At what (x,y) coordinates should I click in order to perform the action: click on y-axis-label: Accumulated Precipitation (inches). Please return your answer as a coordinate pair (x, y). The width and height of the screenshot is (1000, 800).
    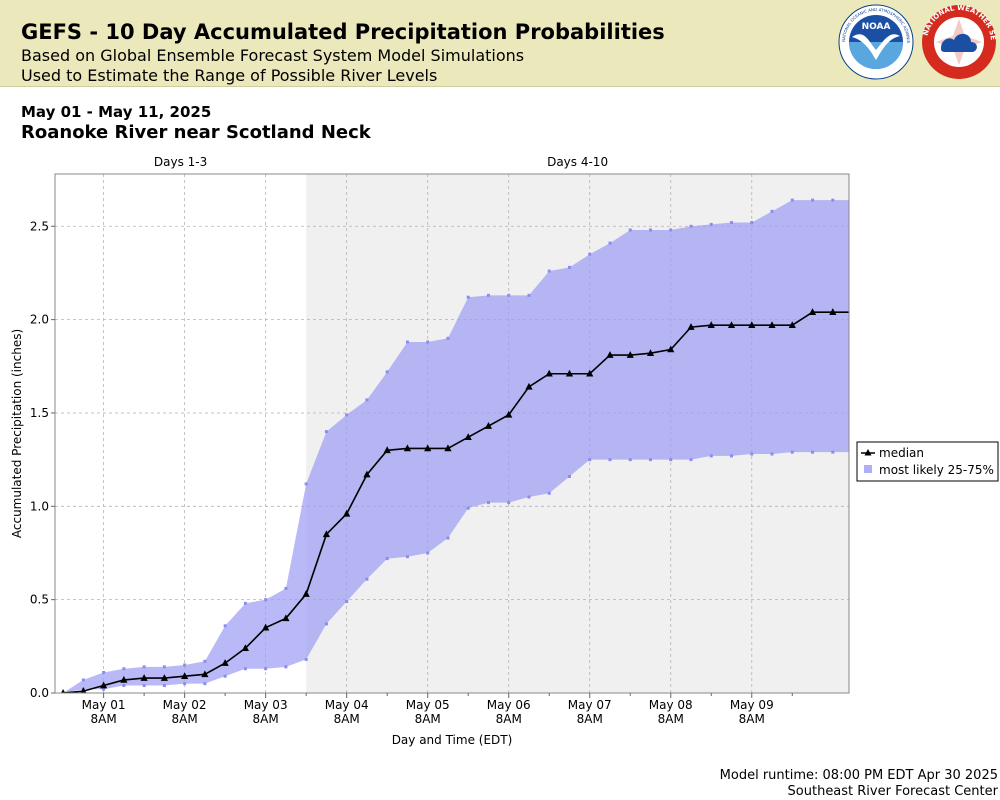
    Looking at the image, I should click on (17, 433).